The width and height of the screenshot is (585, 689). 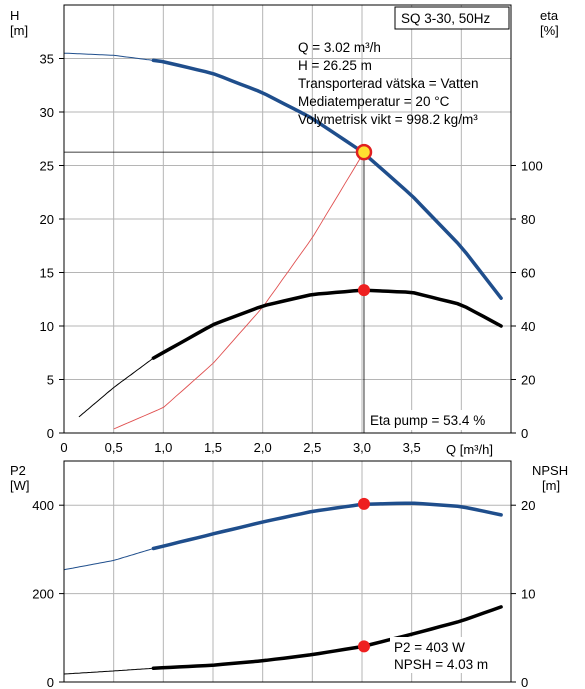 I want to click on eta-axis-unit: [%], so click(x=549, y=30).